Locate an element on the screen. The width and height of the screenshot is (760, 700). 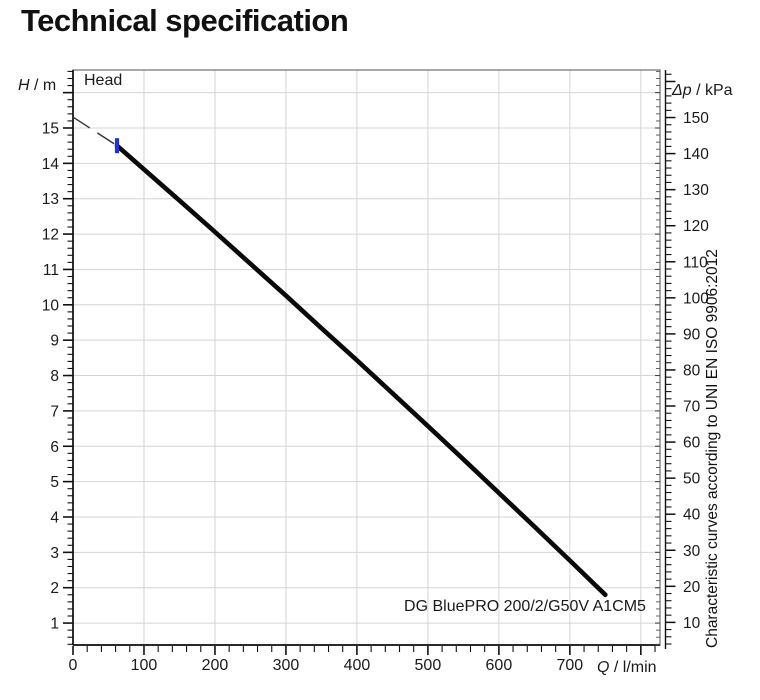
y-axis-left-title: H / m is located at coordinates (37, 86).